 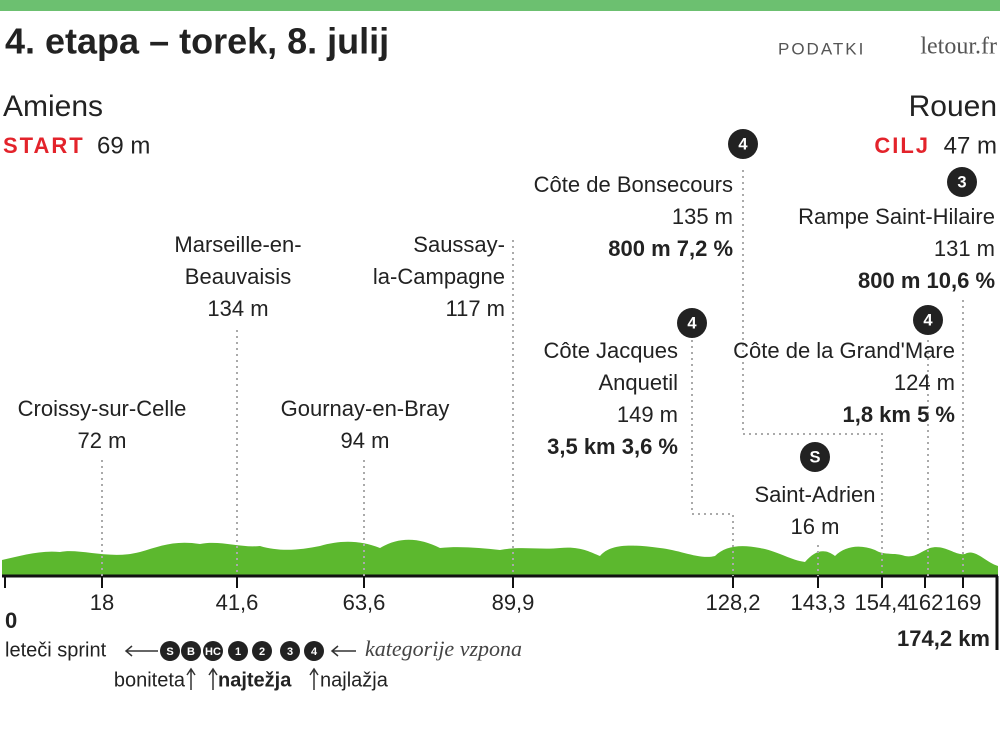 I want to click on point-elevation: 72 m, so click(x=102, y=440).